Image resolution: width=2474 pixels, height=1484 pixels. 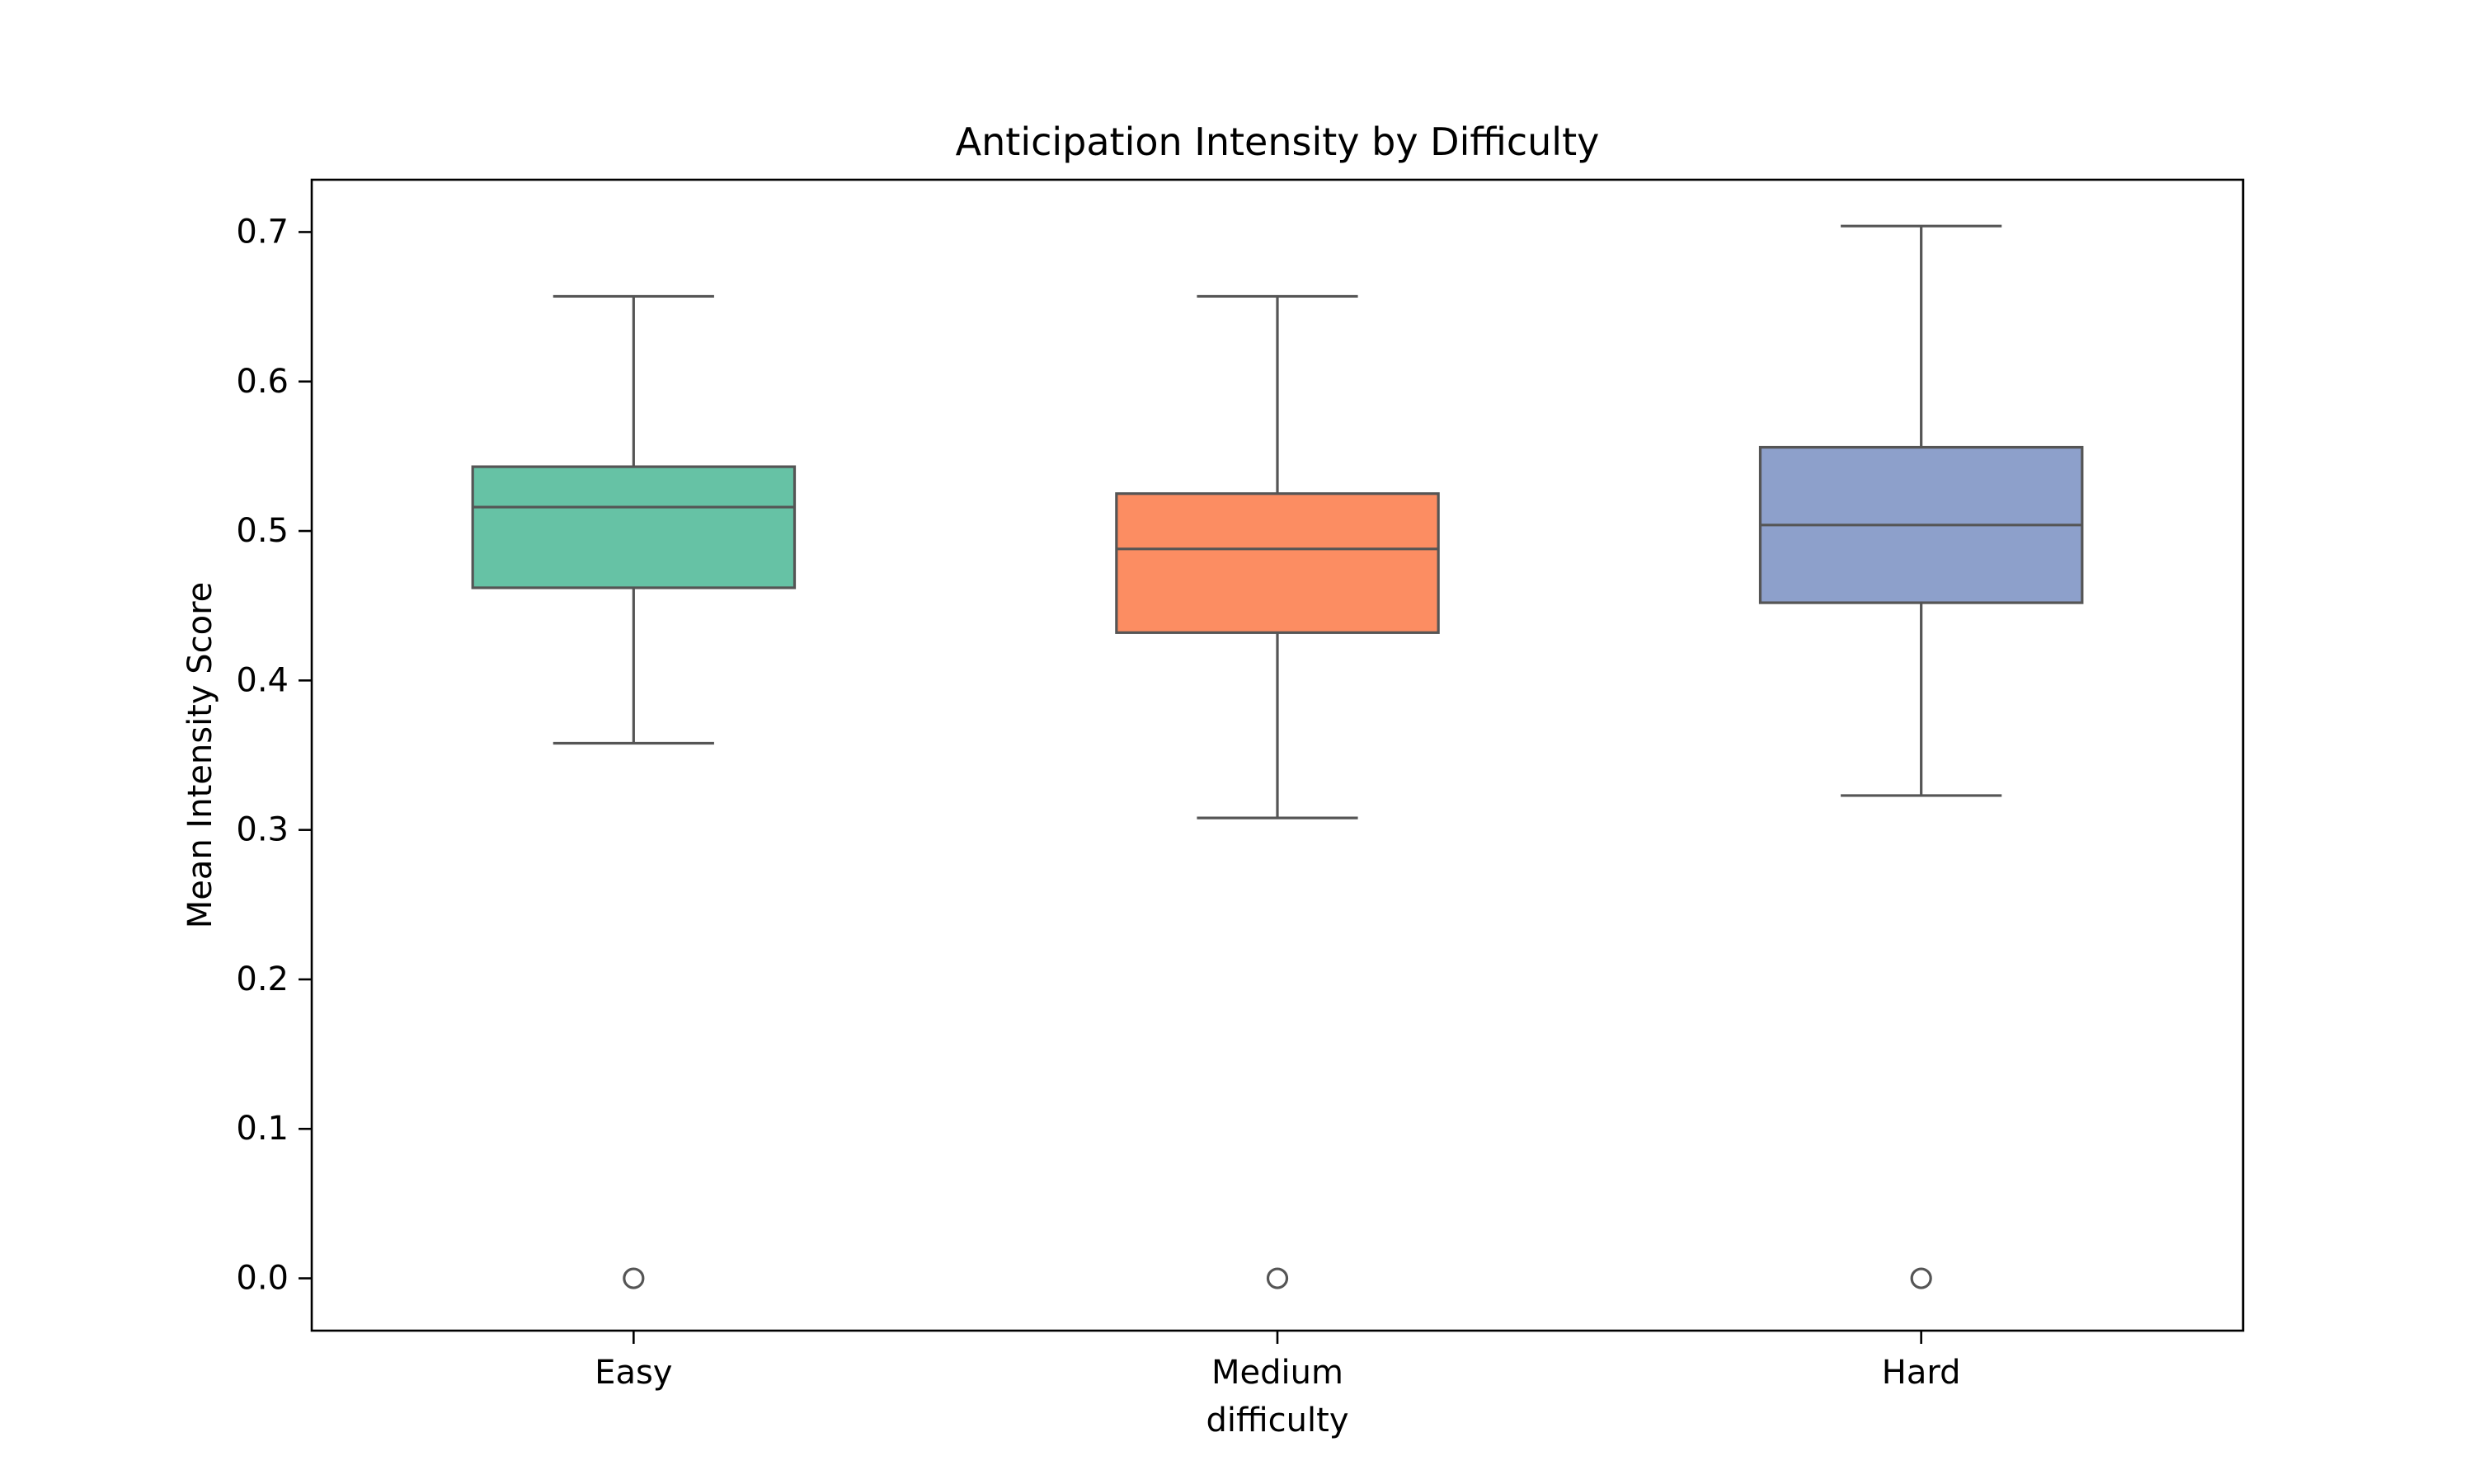 What do you see at coordinates (262, 1129) in the screenshot?
I see `y-tick-label: 0.1` at bounding box center [262, 1129].